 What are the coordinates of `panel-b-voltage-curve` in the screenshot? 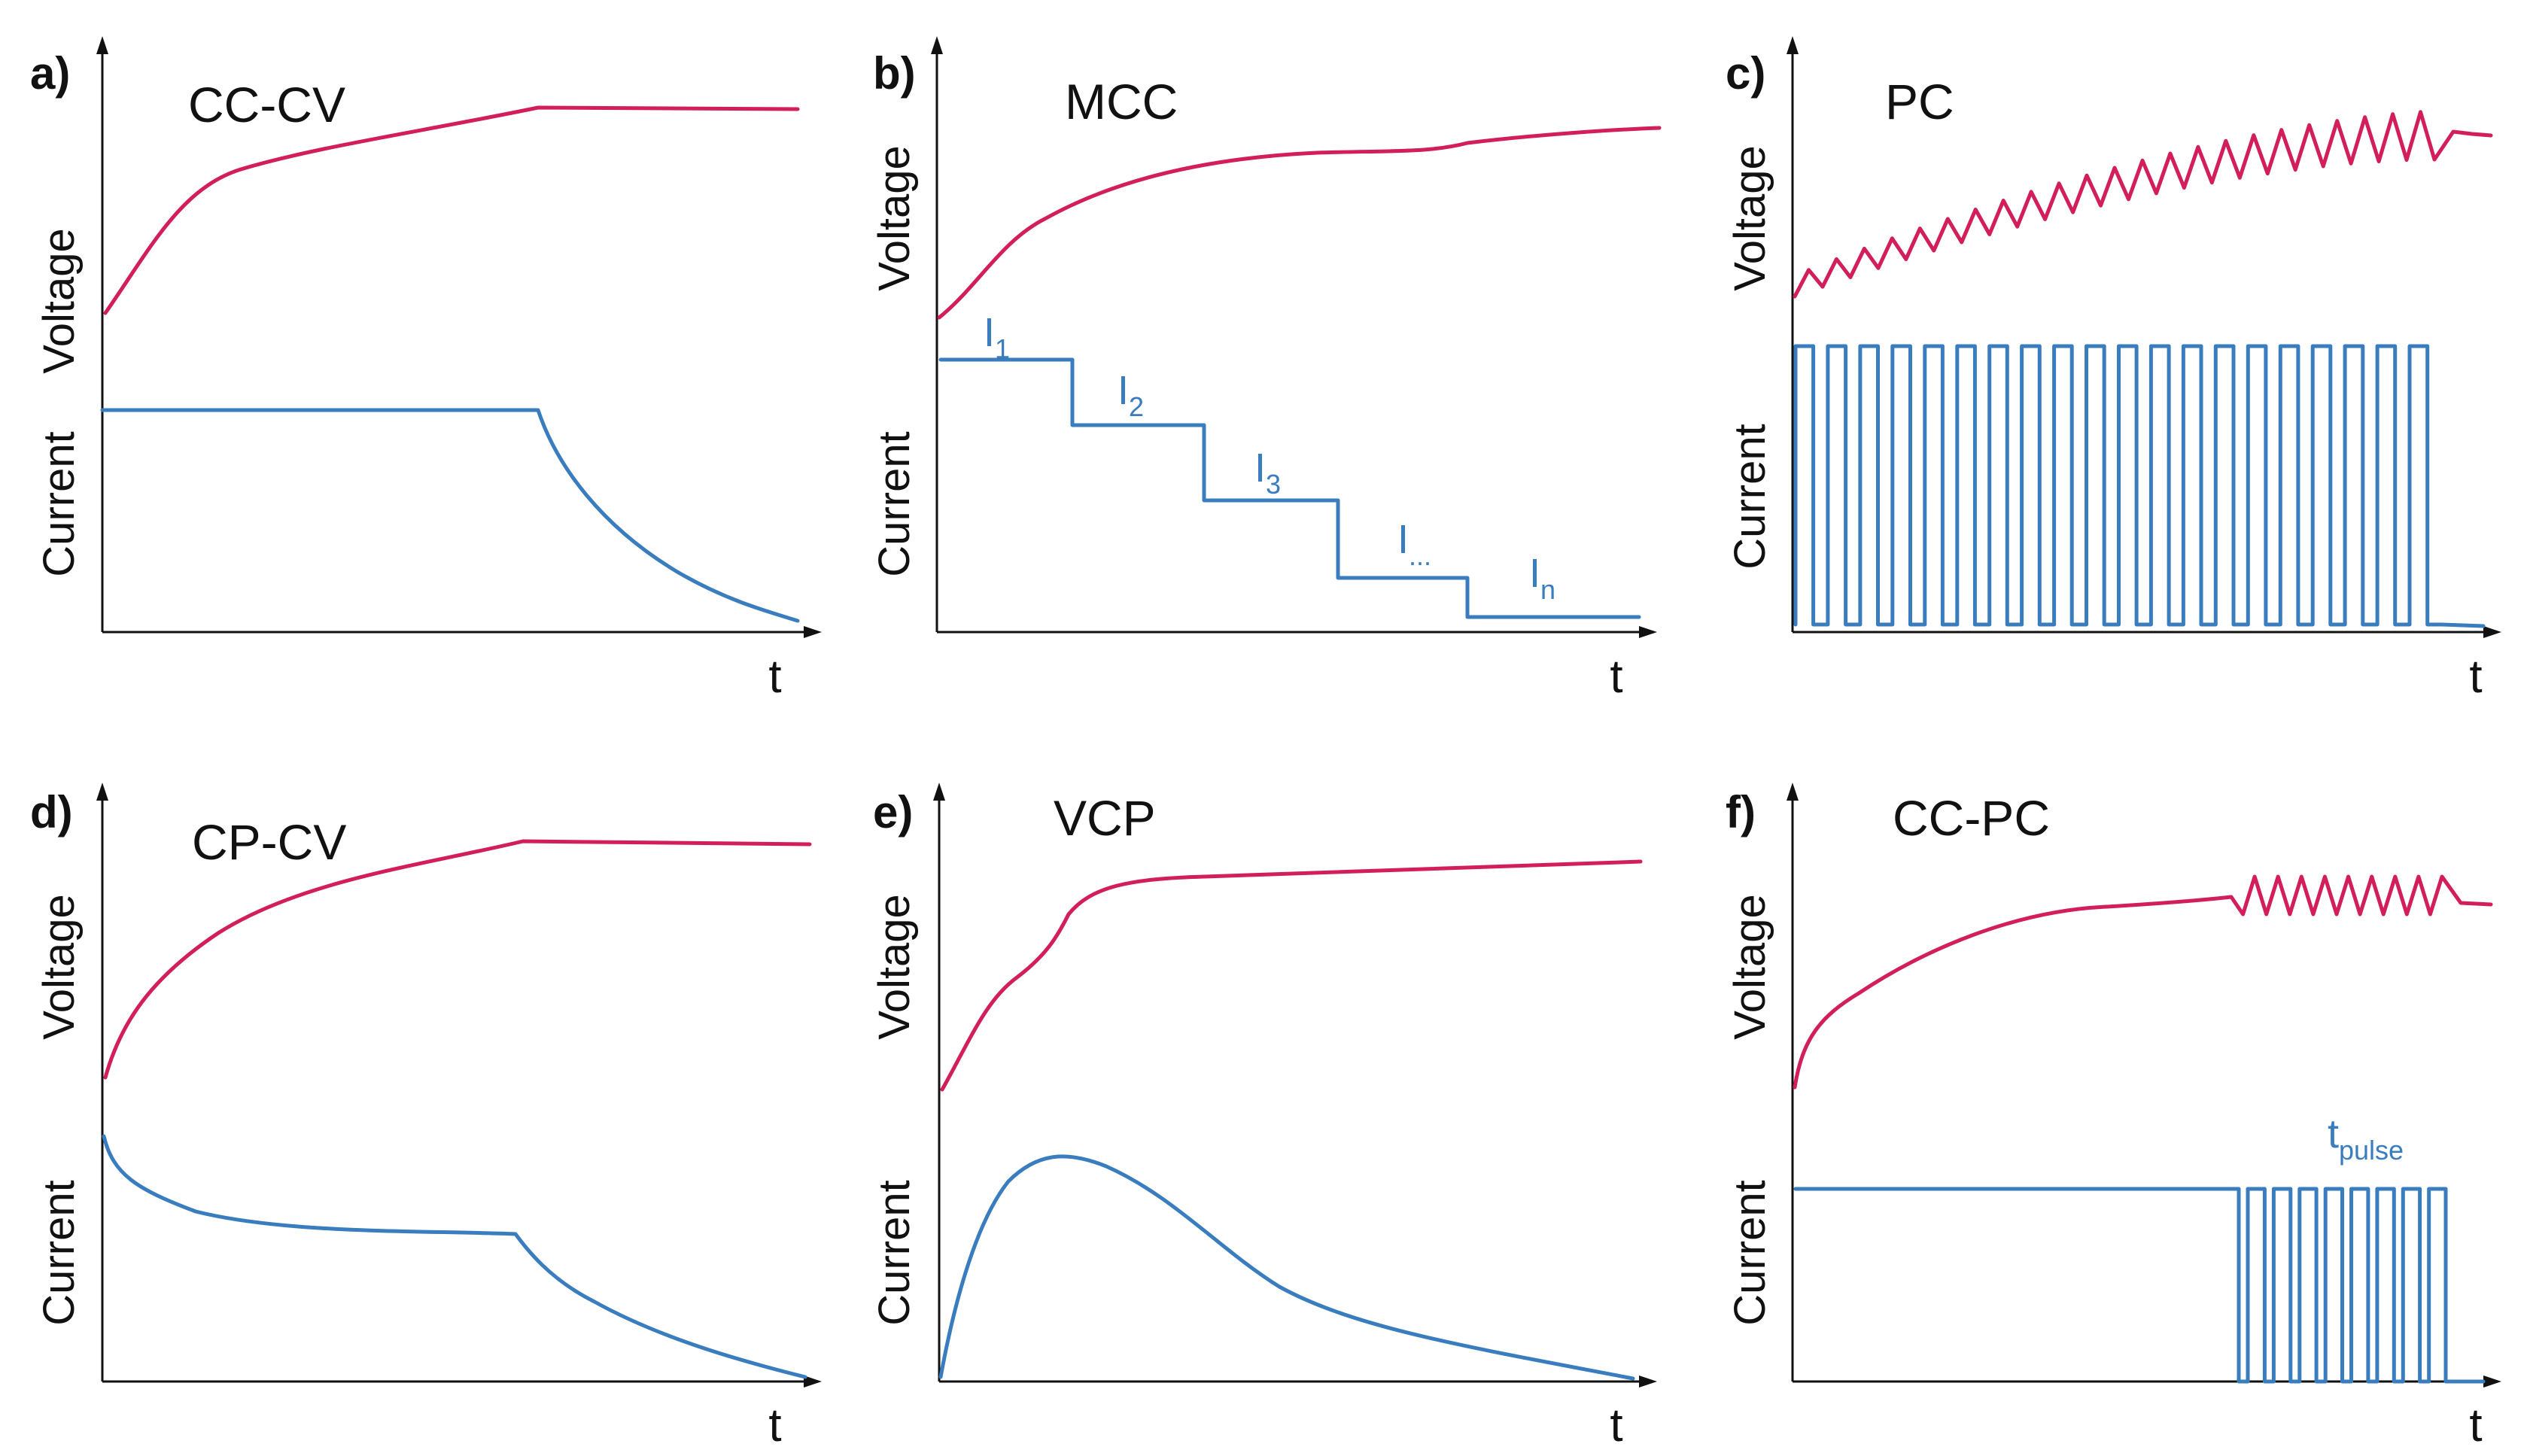 It's located at (1299, 223).